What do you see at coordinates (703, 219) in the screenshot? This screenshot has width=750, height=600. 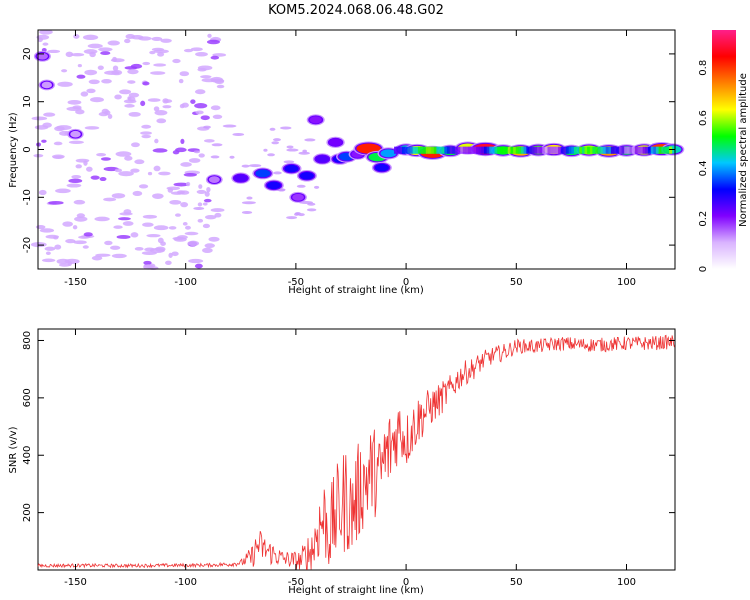 I see `colorbar-tick-label: 0.2` at bounding box center [703, 219].